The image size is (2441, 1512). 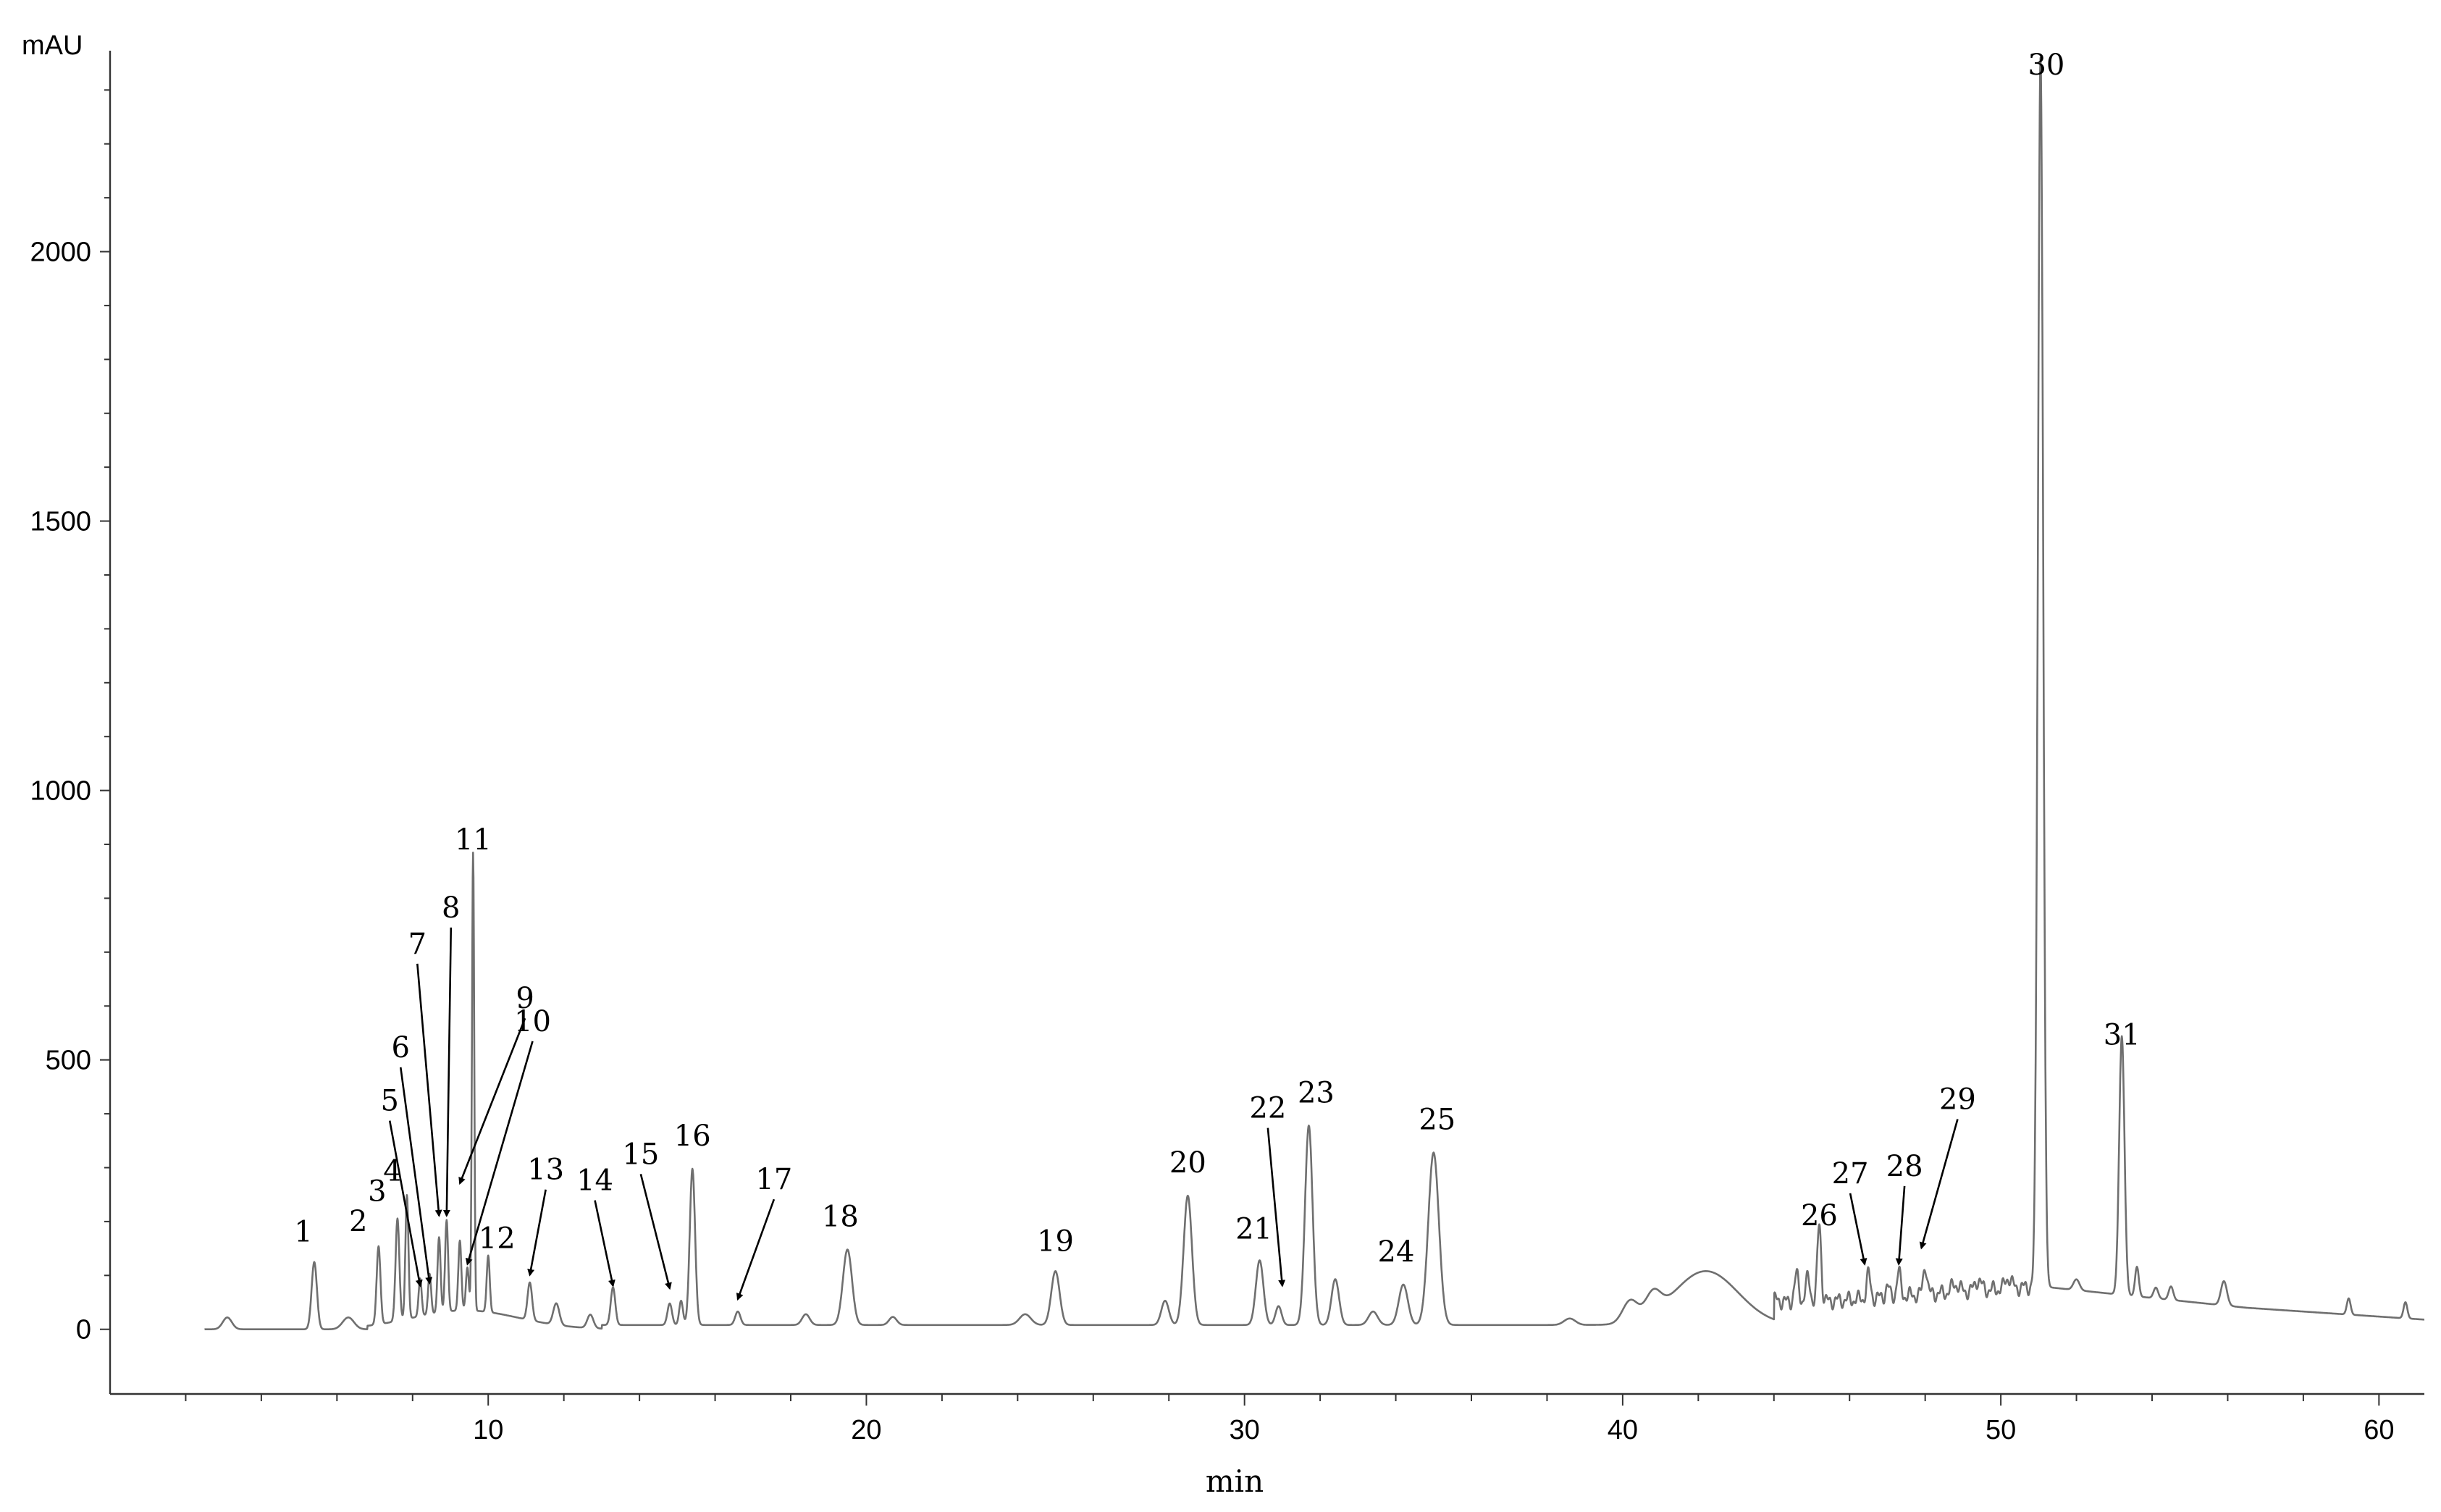 I want to click on peak-label: 23, so click(x=1316, y=1092).